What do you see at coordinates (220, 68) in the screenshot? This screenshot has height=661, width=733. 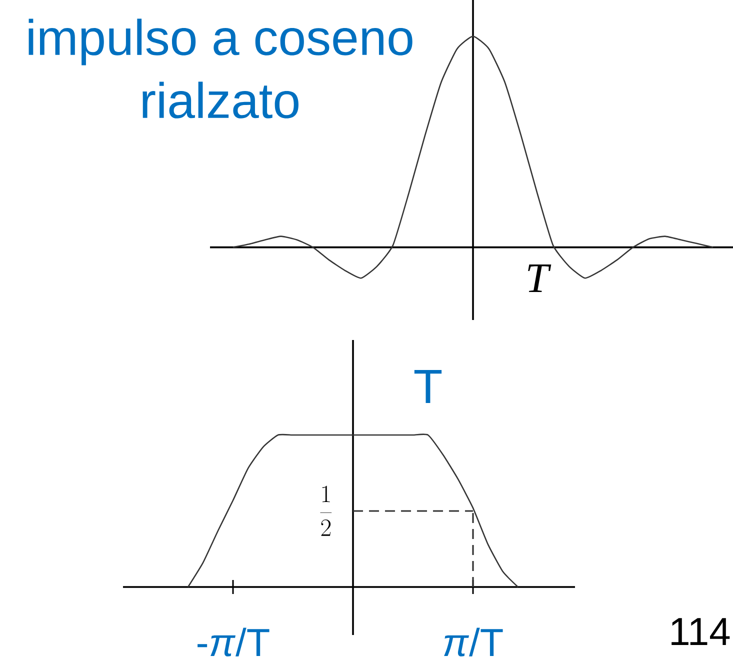 I see `chart-title: impulso a coseno rialzato` at bounding box center [220, 68].